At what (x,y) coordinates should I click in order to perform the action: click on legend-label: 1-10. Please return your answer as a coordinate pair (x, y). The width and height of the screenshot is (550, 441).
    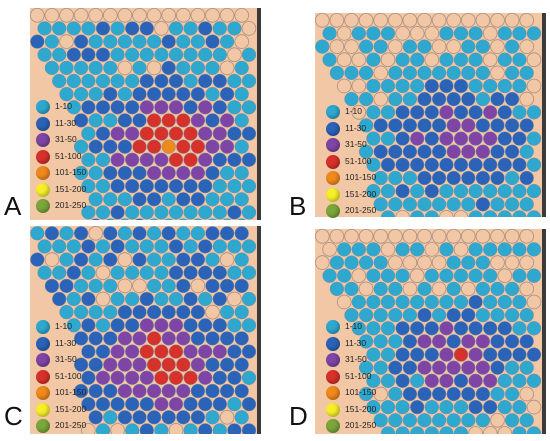
    Looking at the image, I should click on (64, 326).